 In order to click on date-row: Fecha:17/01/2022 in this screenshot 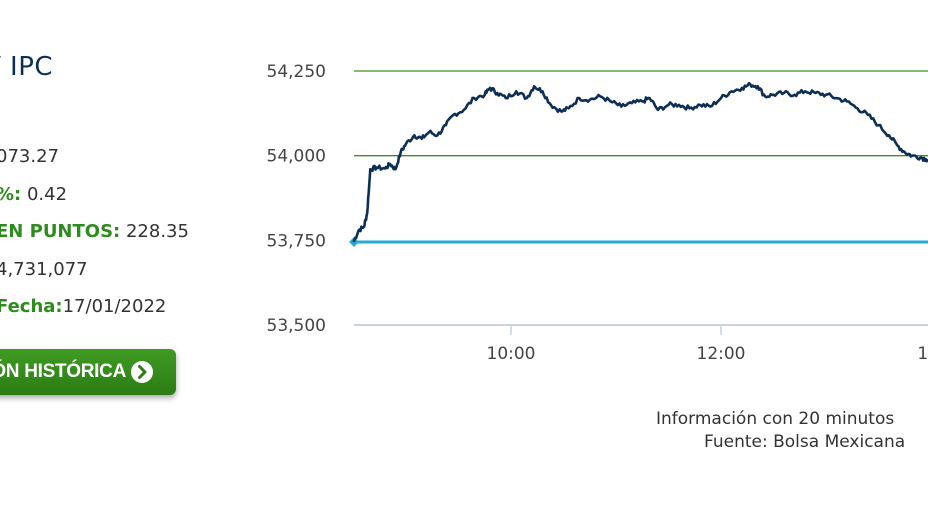, I will do `click(83, 306)`.